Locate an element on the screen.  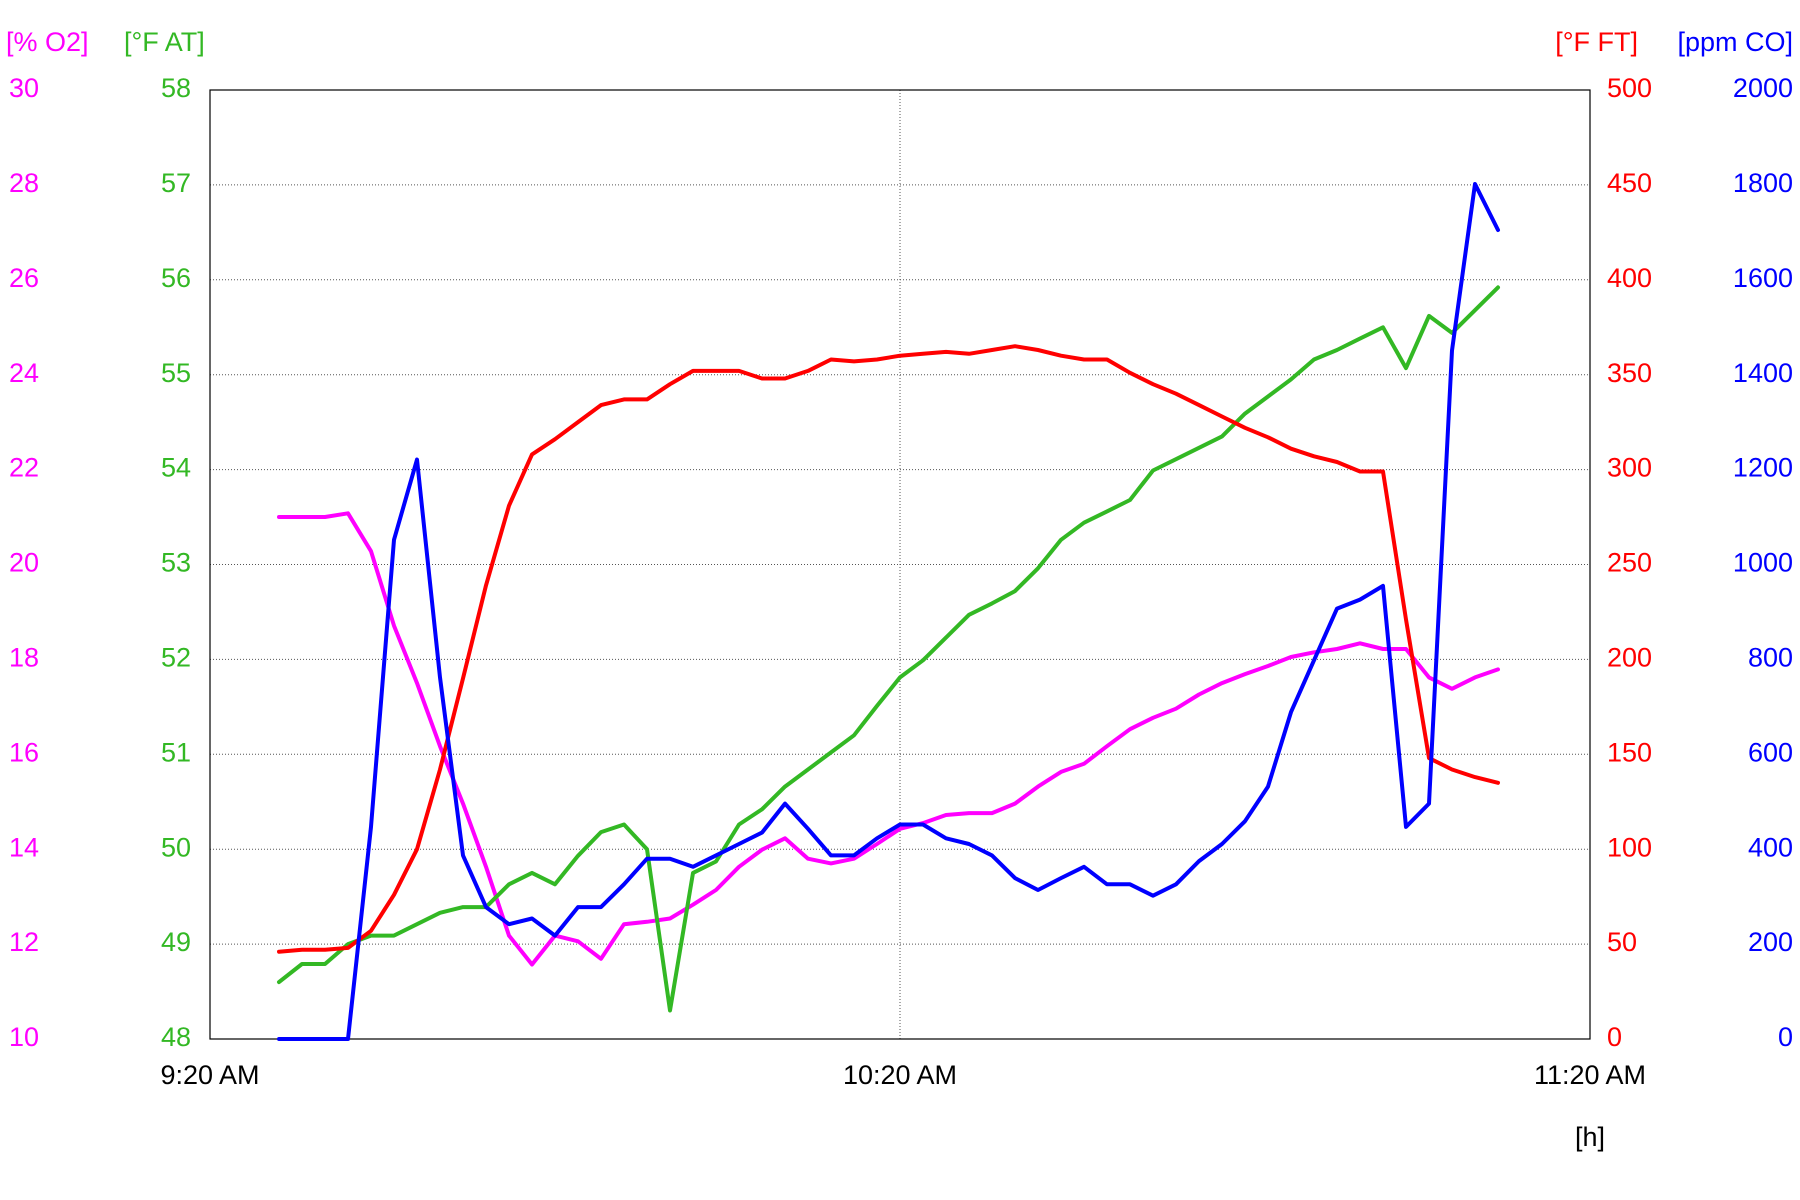
y-tick-label: 450 is located at coordinates (1629, 183).